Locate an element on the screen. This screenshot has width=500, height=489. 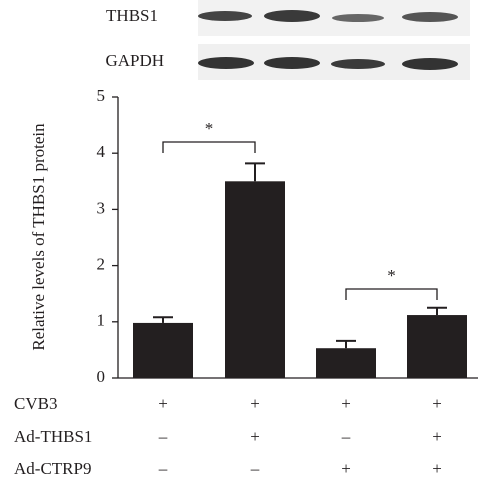
blot-label: THBS1 is located at coordinates (132, 15).